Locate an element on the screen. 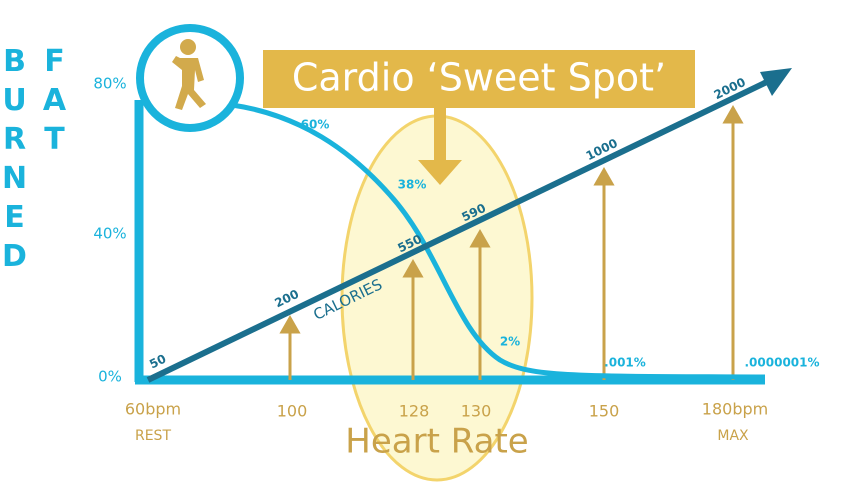 Image resolution: width=845 pixels, height=483 pixels. x-axis-label: Heart Rate is located at coordinates (436, 442).